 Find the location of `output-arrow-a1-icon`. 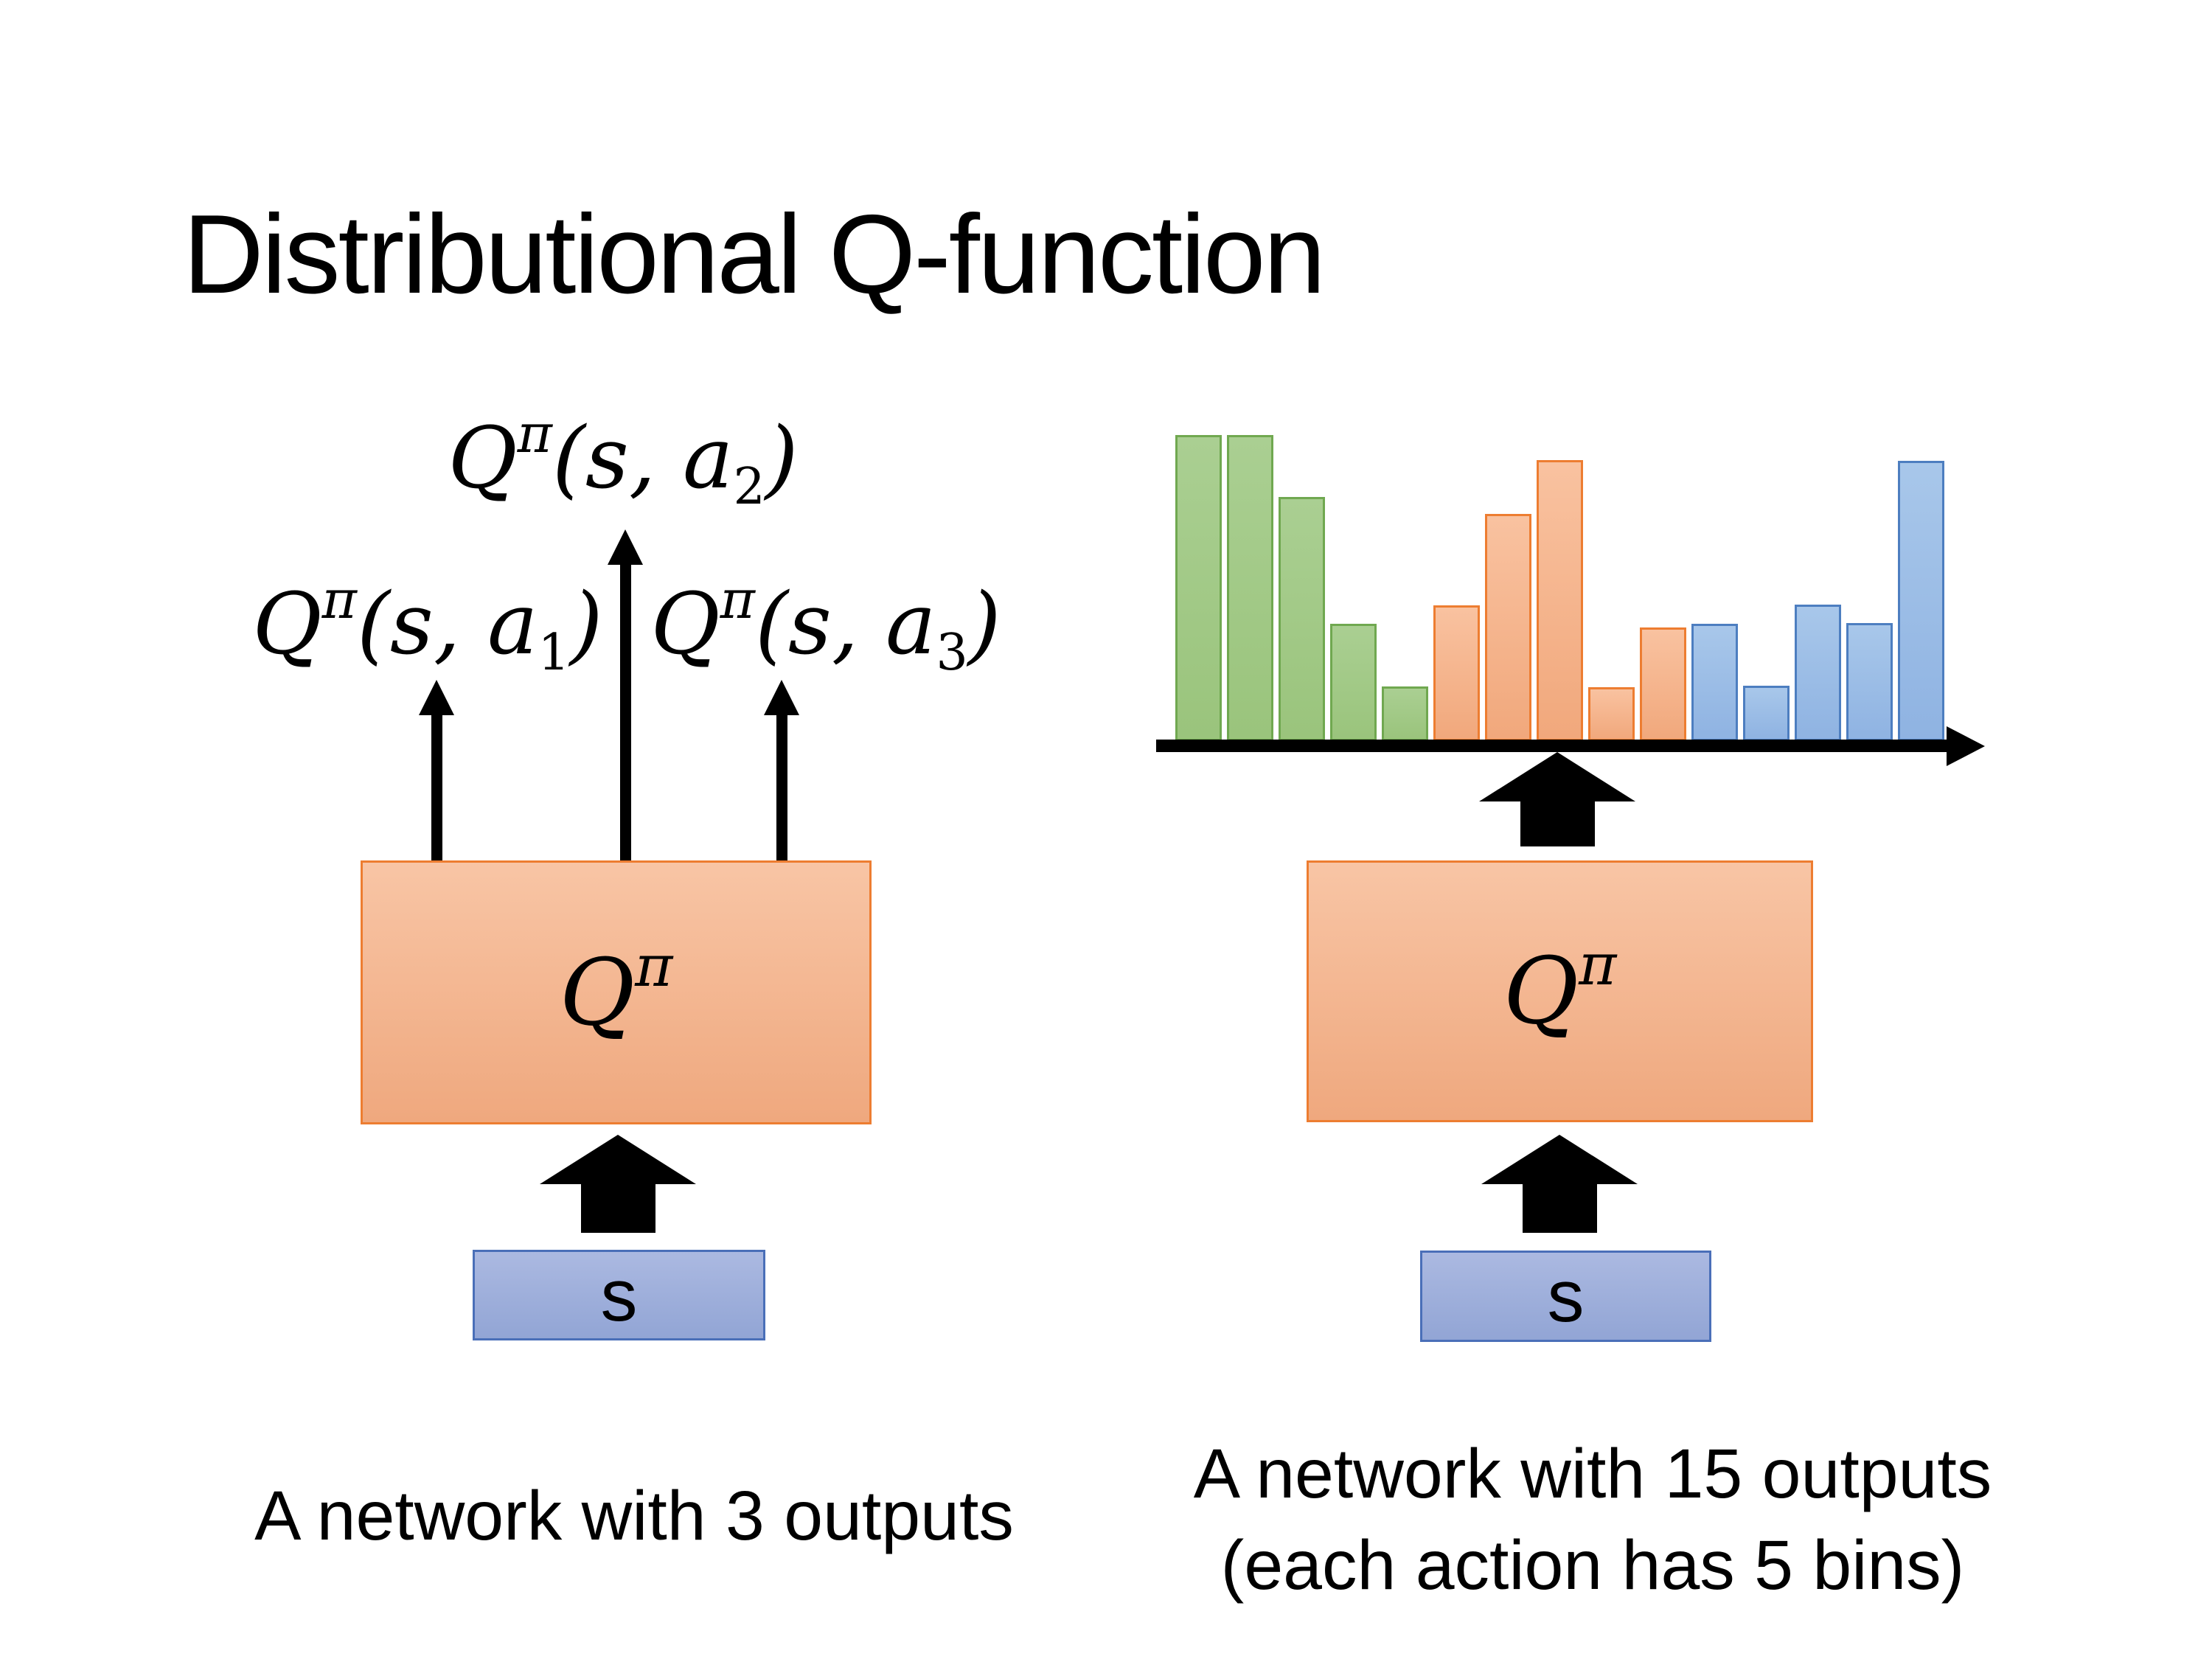

output-arrow-a1-icon is located at coordinates (436, 770).